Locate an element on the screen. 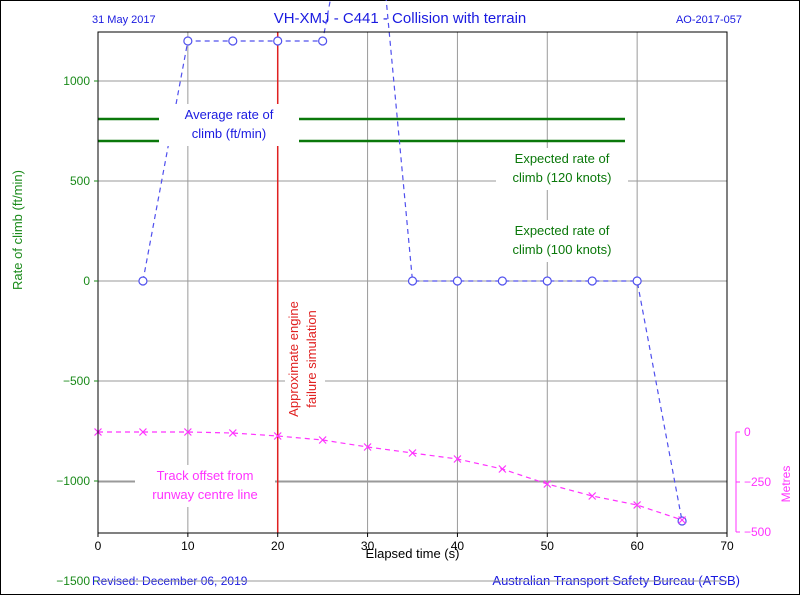 The width and height of the screenshot is (800, 595). track-offset-annotation: Track offset from runway centre line is located at coordinates (205, 486).